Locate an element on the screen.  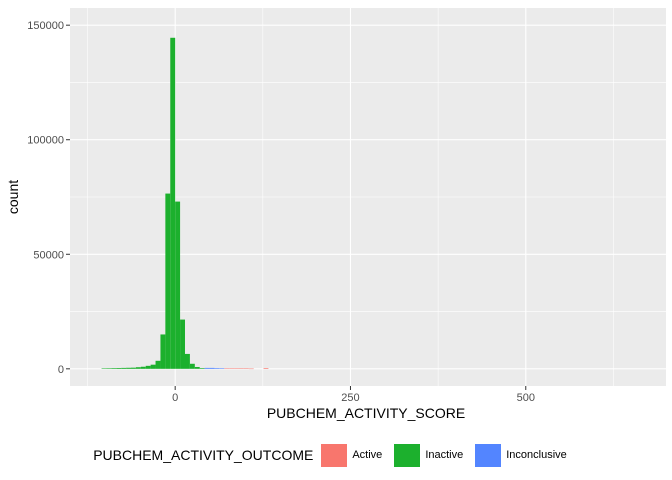
legend-key-inactive is located at coordinates (407, 455).